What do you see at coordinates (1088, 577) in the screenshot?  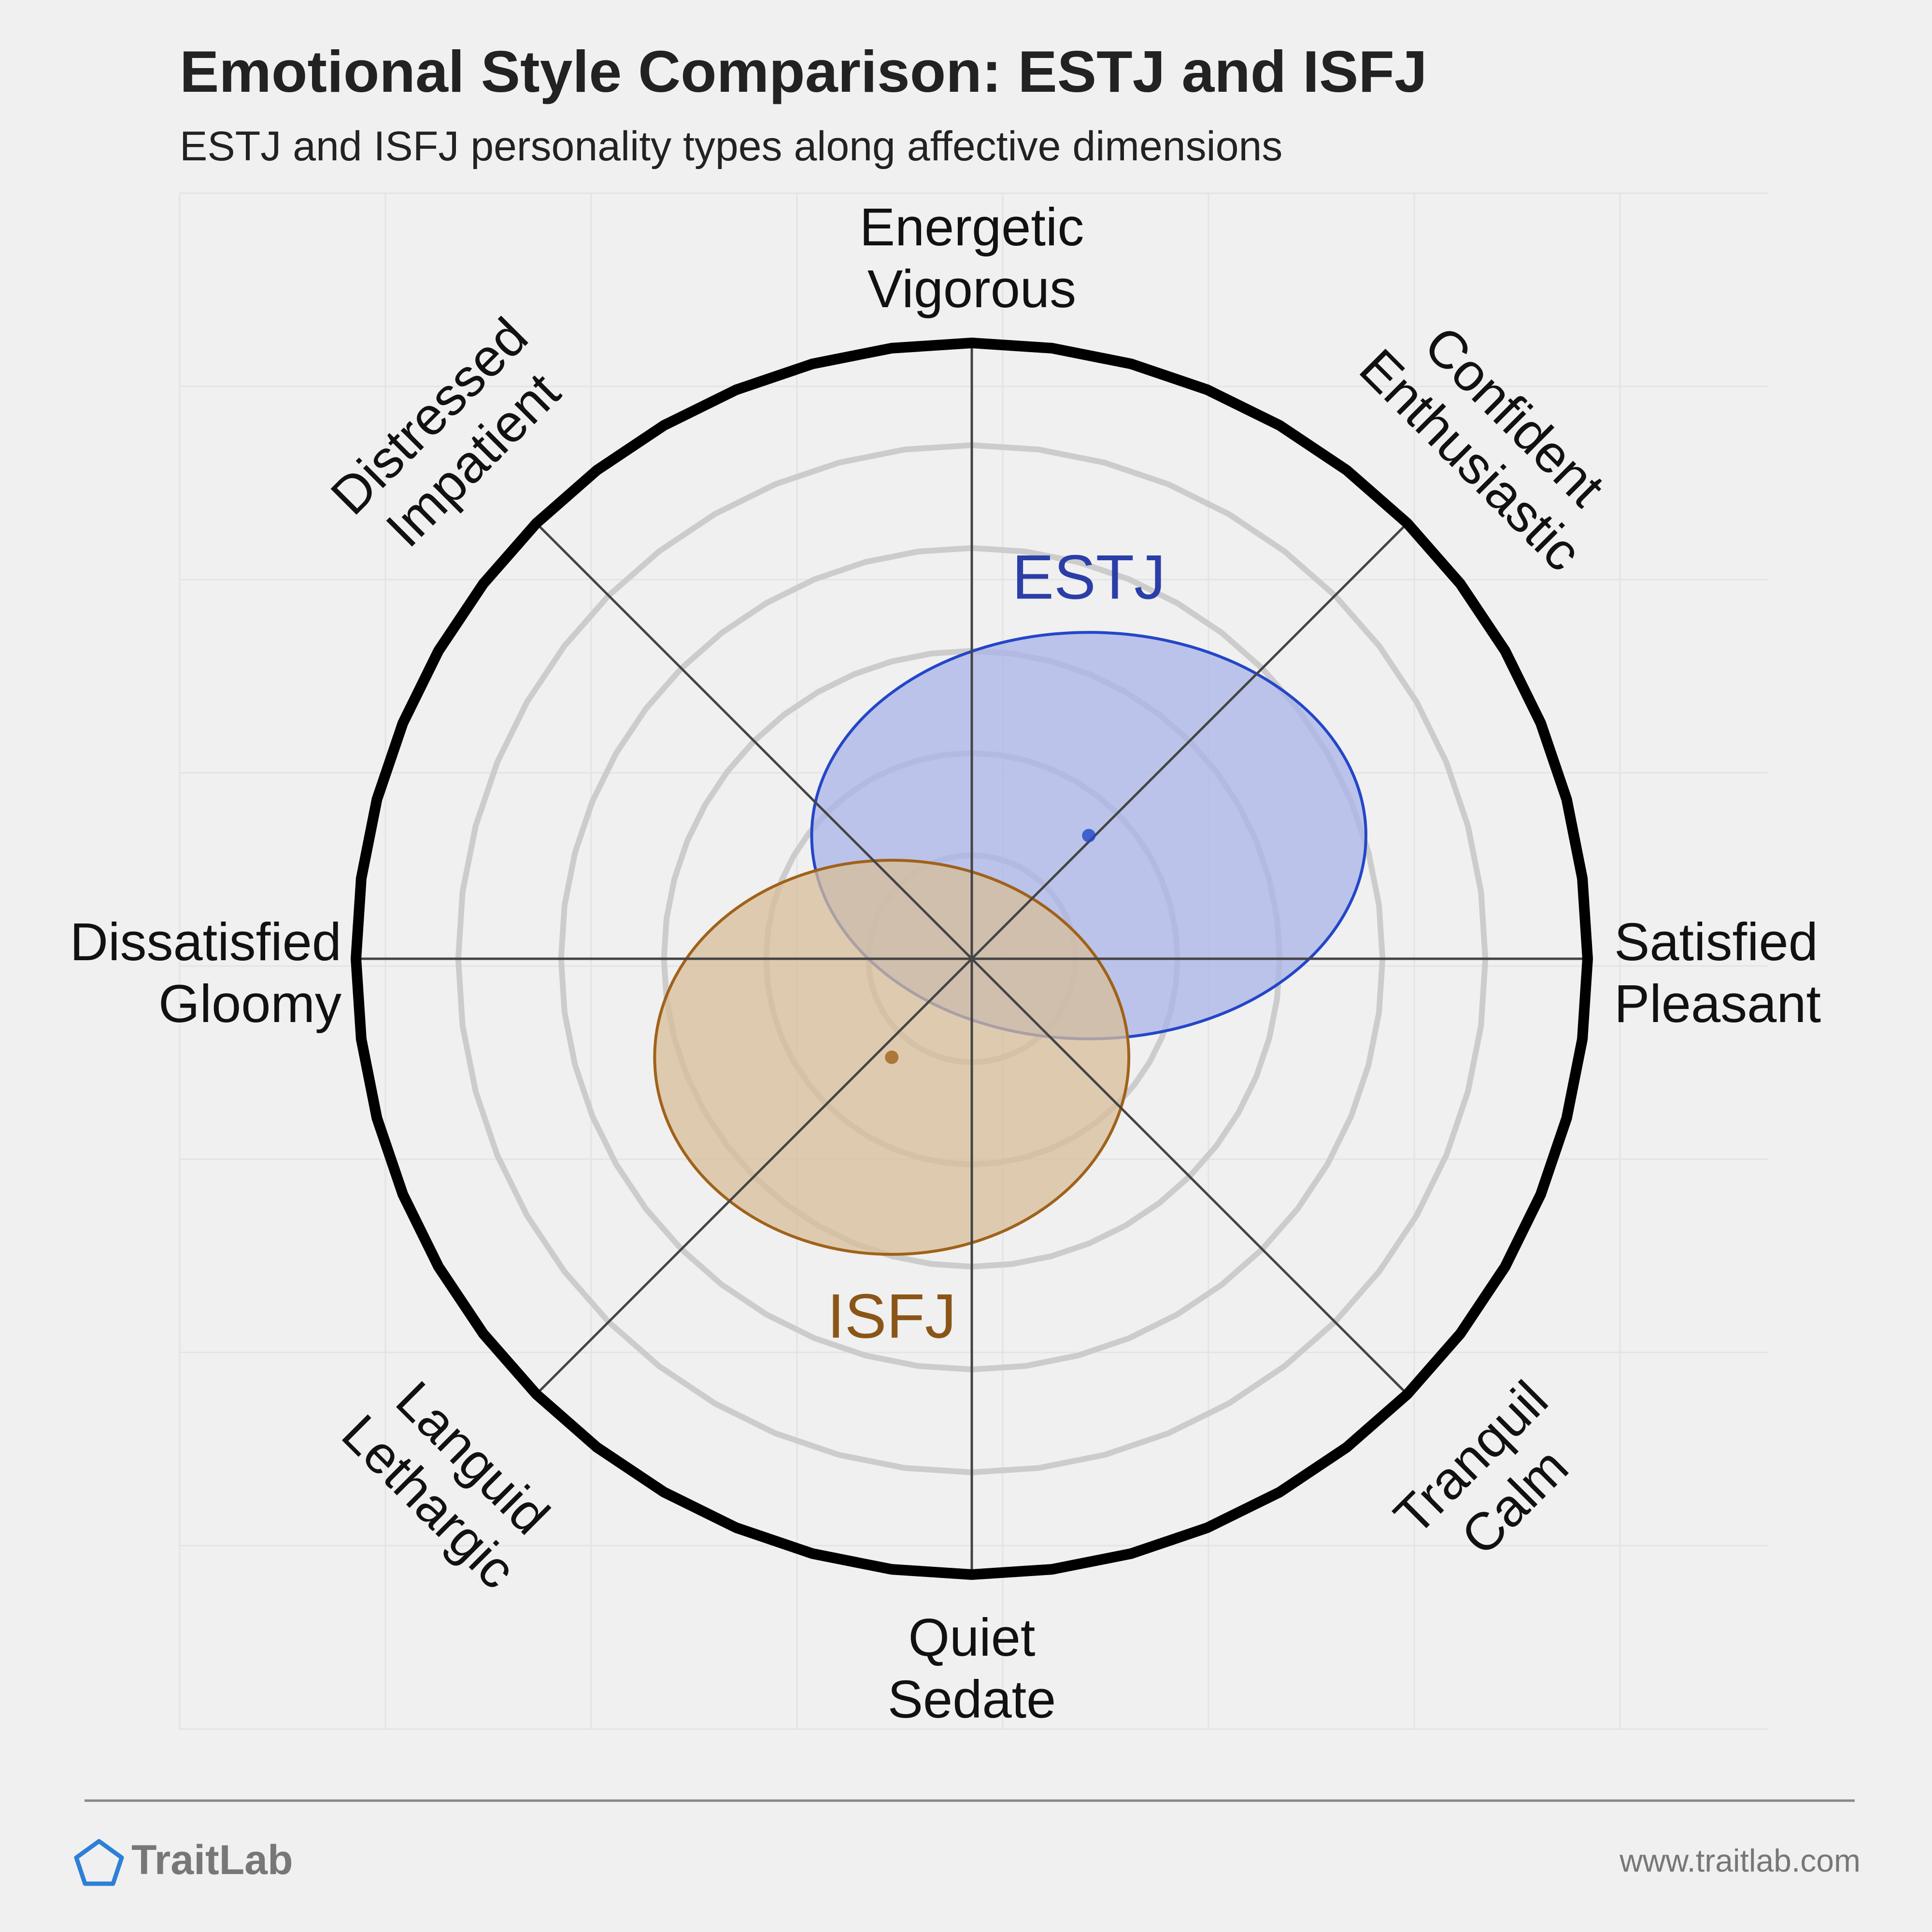 I see `series-label-estj: ESTJ` at bounding box center [1088, 577].